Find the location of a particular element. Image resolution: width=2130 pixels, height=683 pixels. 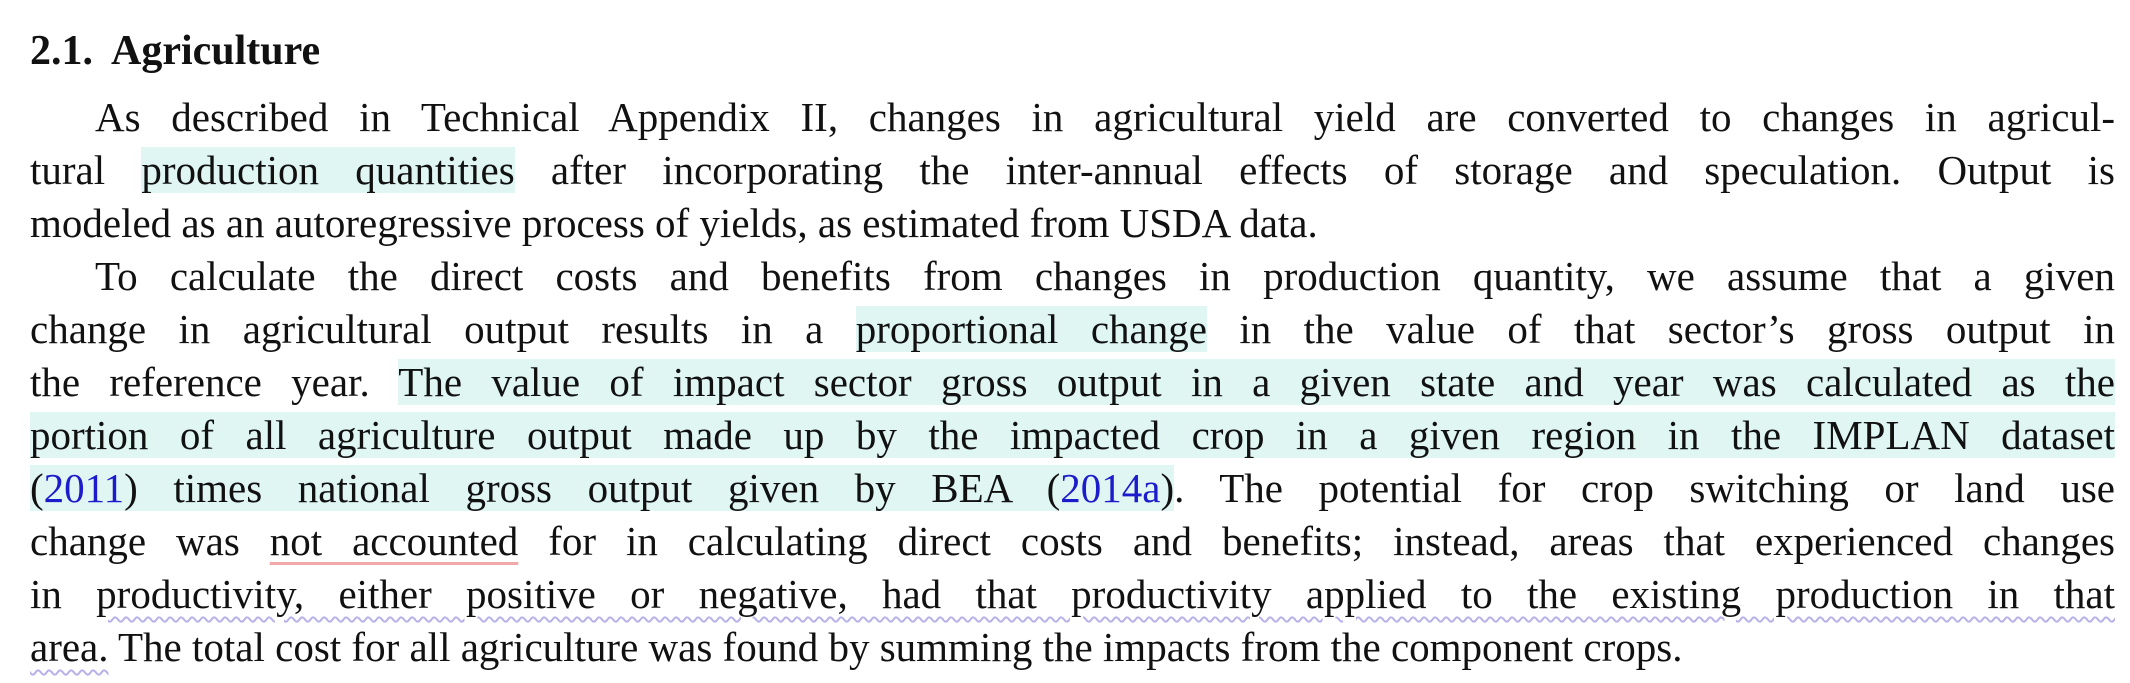

citation-link: 2014a is located at coordinates (1110, 488).